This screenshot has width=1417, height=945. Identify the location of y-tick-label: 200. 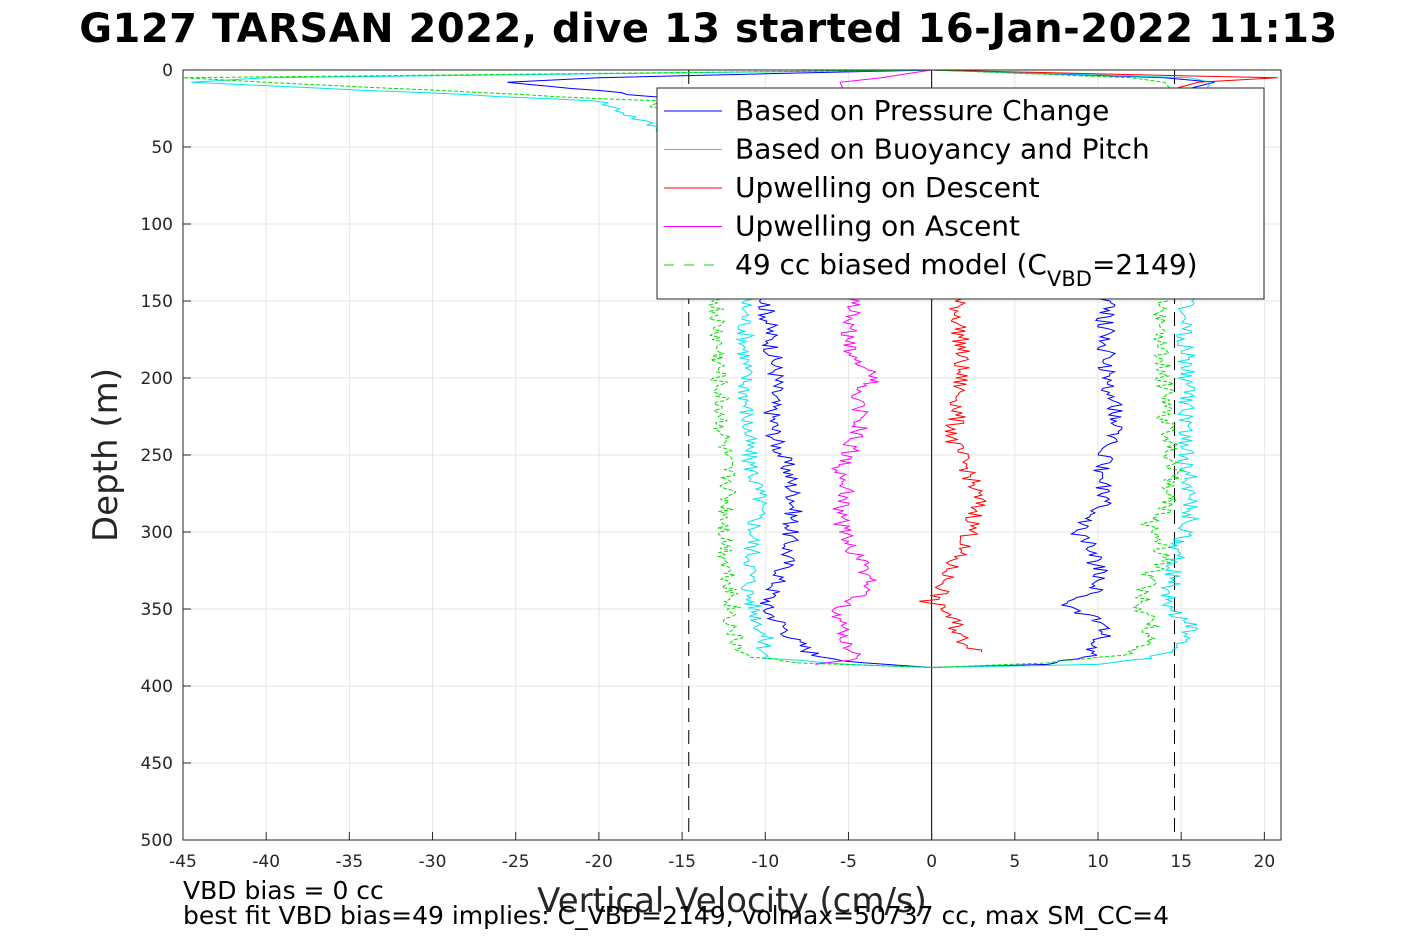
(157, 379).